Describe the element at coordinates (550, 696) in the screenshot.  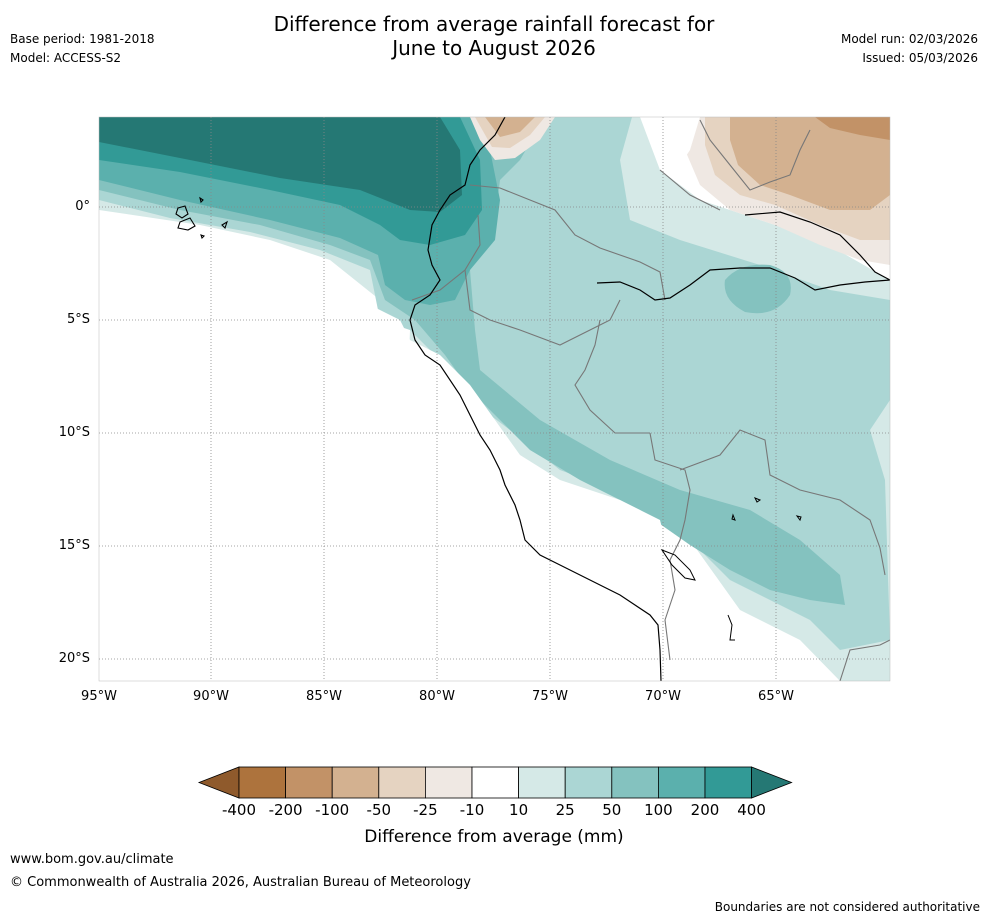
I see `lon-label-75w: 75°W` at that location.